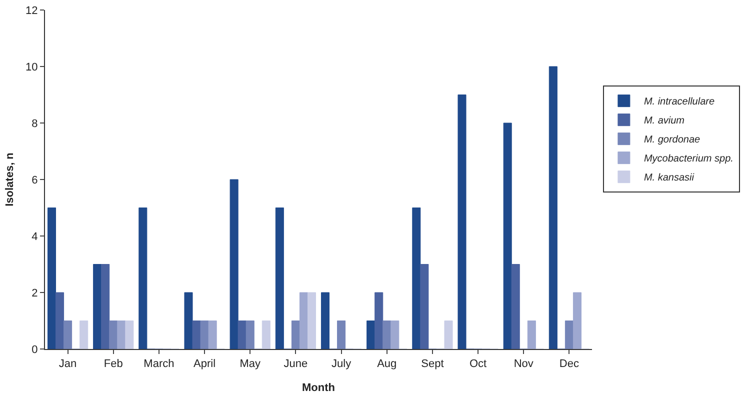  I want to click on legend-label: M. kansasii, so click(669, 178).